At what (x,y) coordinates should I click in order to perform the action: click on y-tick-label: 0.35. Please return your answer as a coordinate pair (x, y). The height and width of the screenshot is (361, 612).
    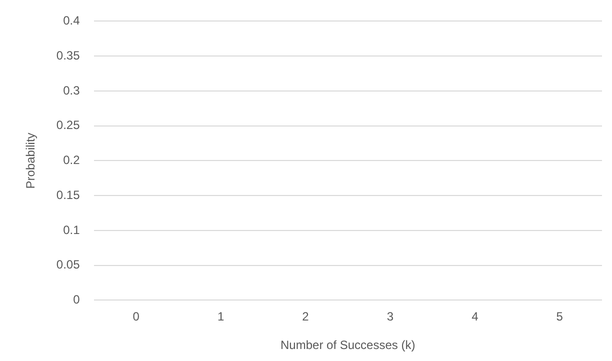
    Looking at the image, I should click on (68, 55).